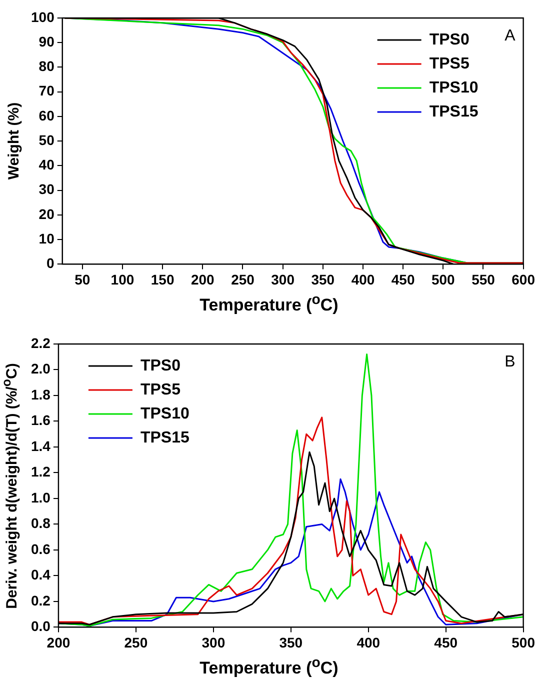 The height and width of the screenshot is (681, 538). I want to click on x-tick-label: 550, so click(484, 279).